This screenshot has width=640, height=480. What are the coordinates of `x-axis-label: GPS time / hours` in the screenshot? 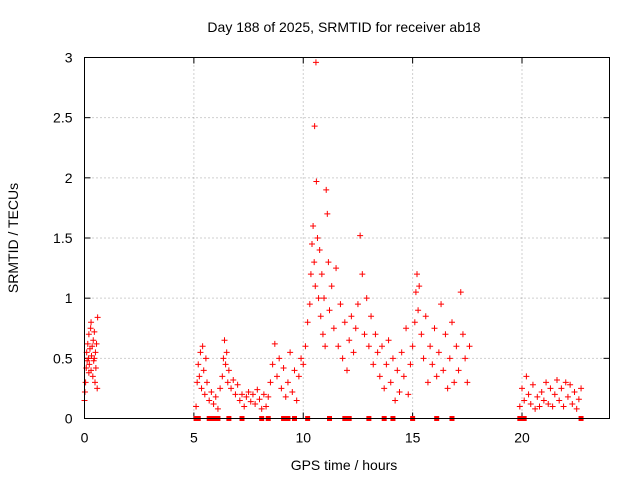 It's located at (344, 465).